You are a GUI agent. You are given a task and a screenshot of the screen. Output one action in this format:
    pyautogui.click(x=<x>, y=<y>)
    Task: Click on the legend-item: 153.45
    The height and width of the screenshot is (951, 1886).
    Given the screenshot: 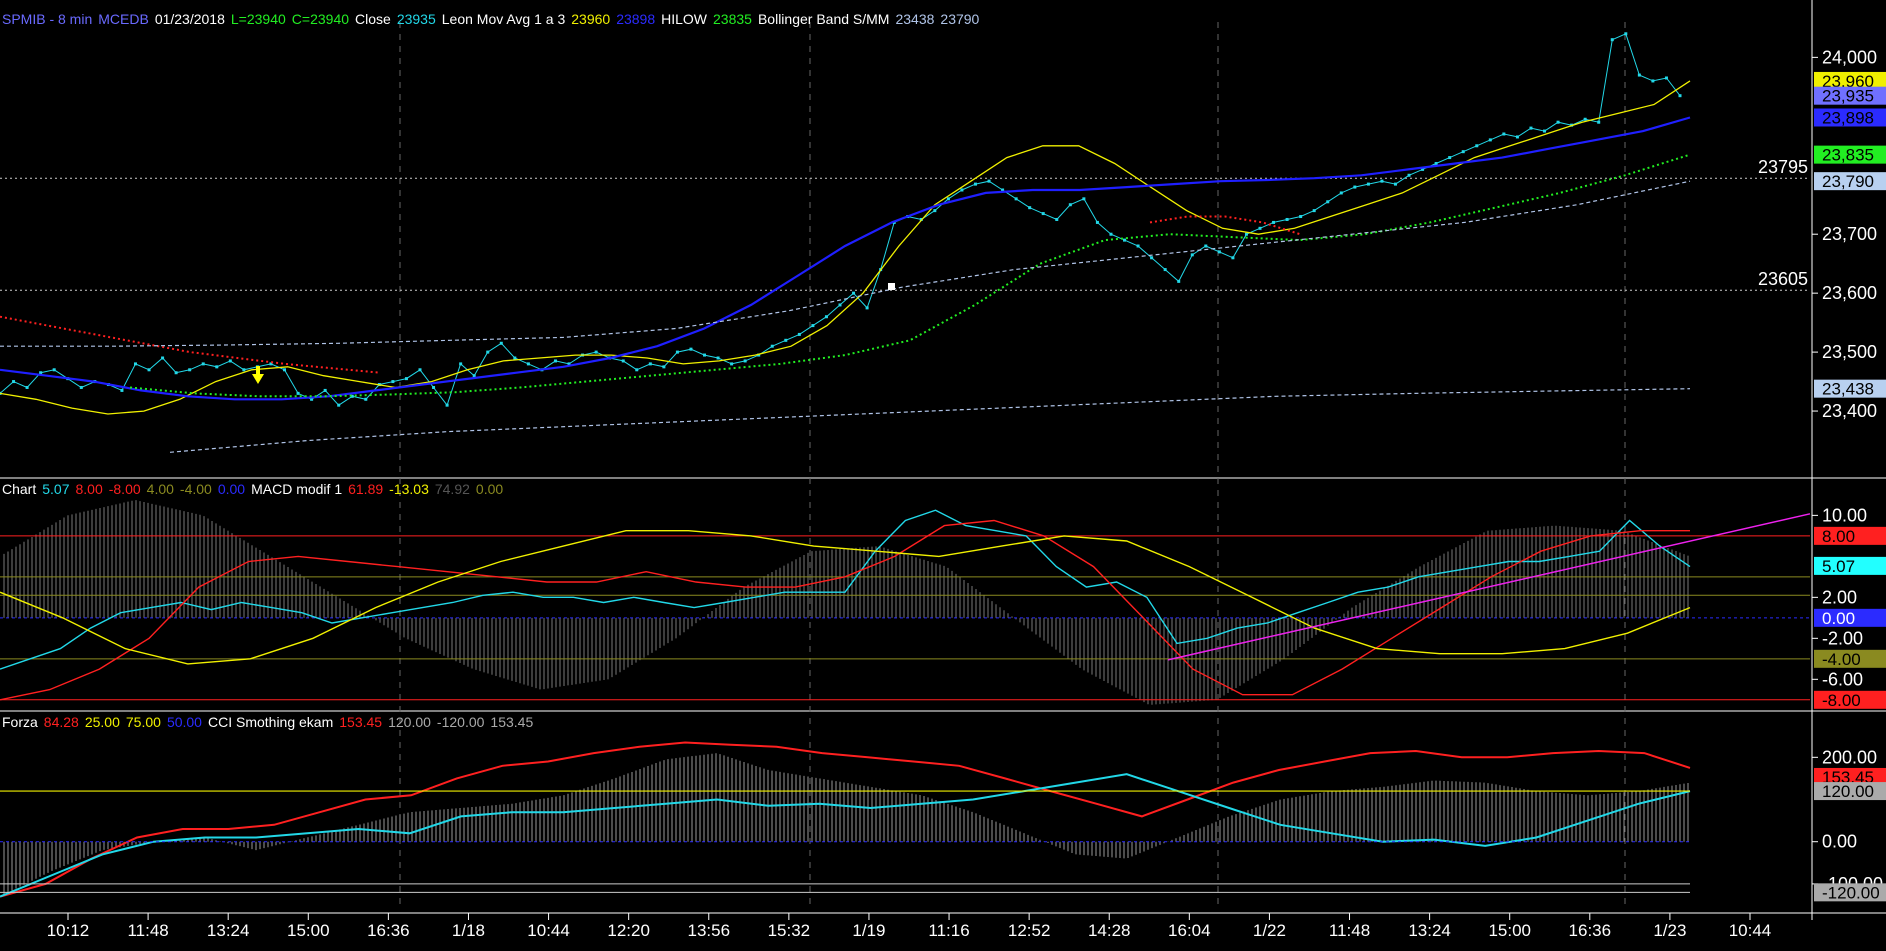 What is the action you would take?
    pyautogui.click(x=512, y=722)
    